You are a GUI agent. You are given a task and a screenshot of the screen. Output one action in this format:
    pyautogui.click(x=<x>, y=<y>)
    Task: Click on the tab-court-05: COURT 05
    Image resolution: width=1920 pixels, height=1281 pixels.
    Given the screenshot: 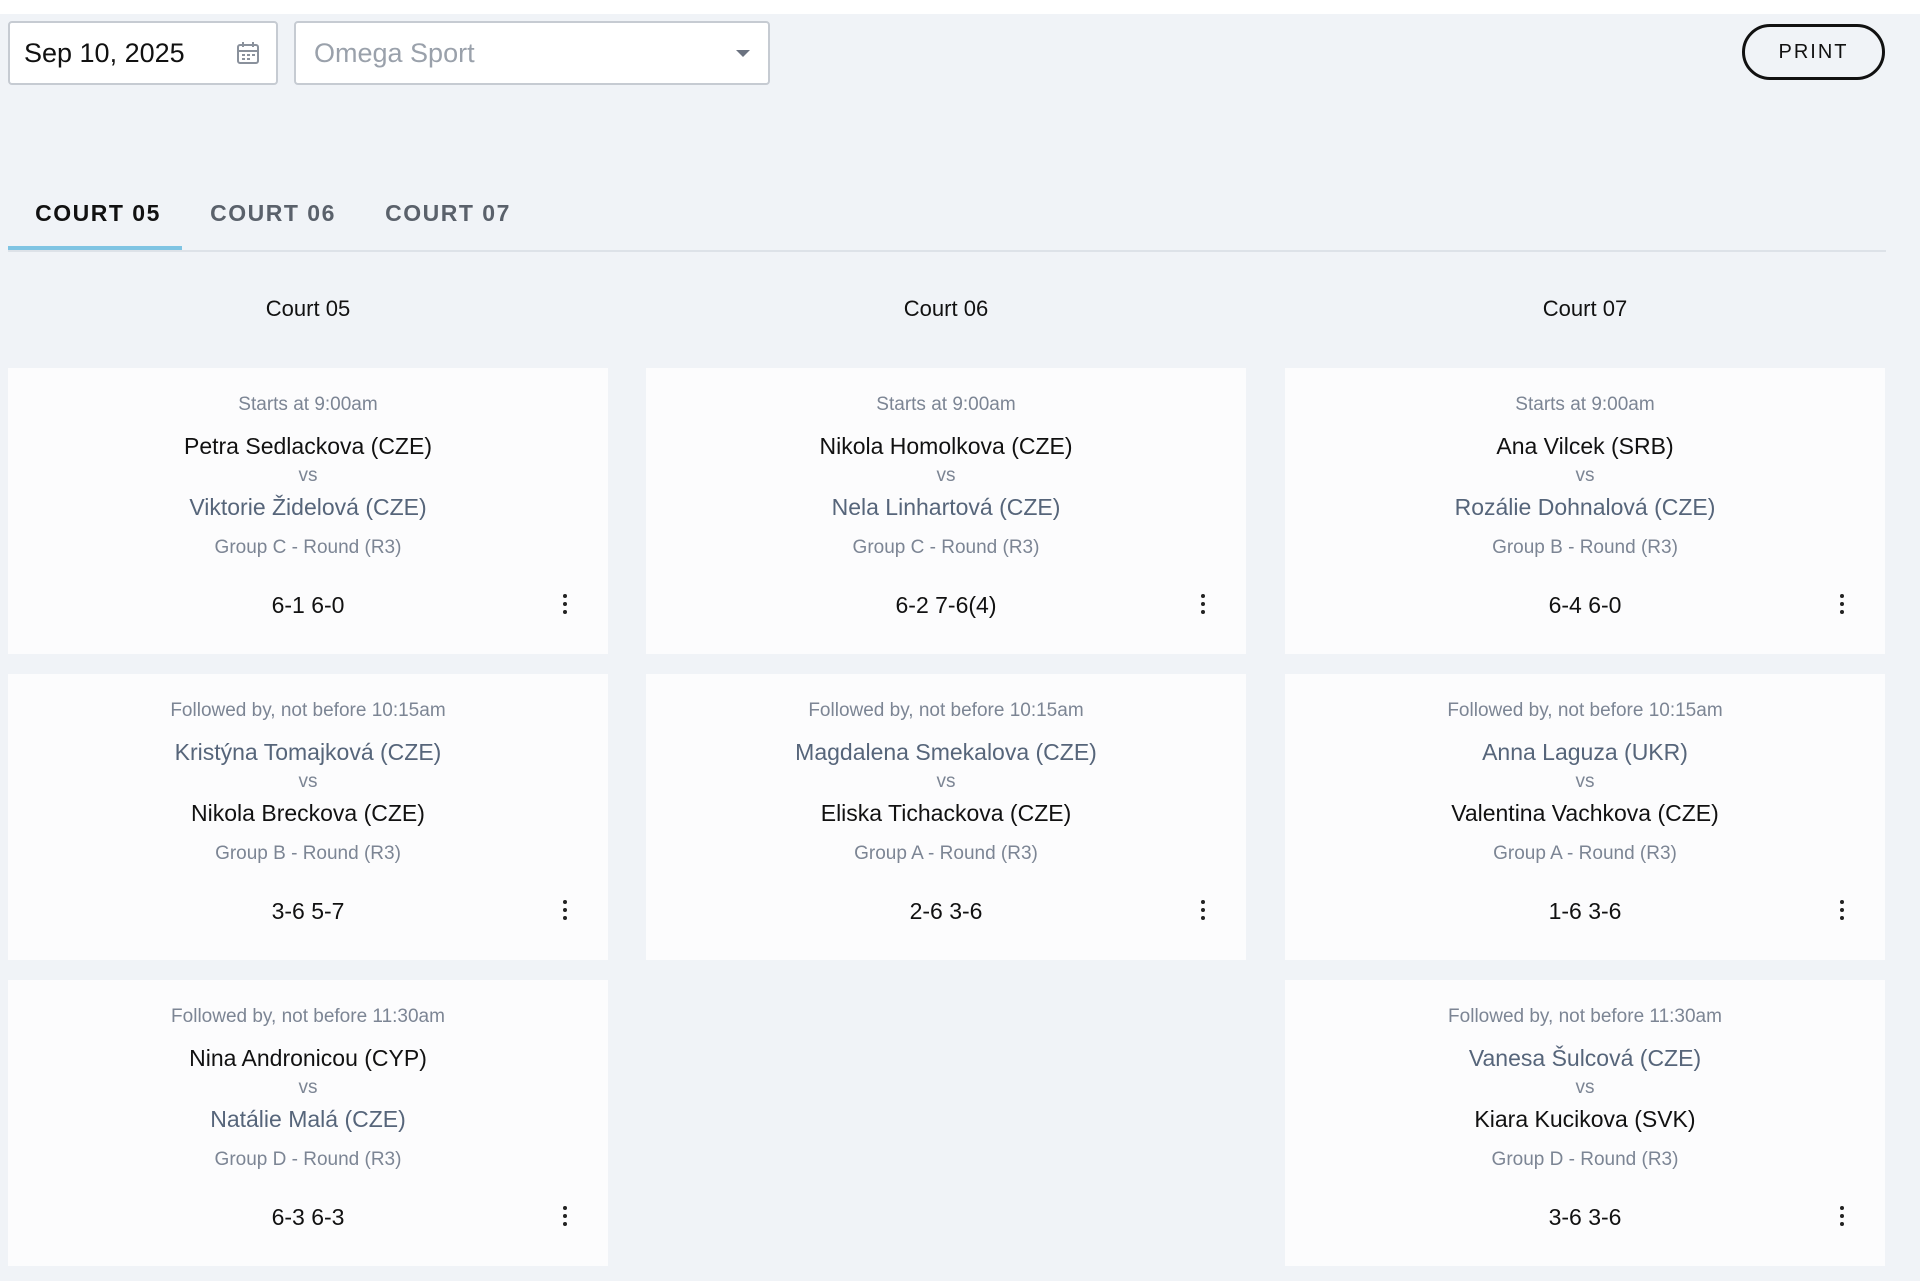 What is the action you would take?
    pyautogui.click(x=98, y=213)
    